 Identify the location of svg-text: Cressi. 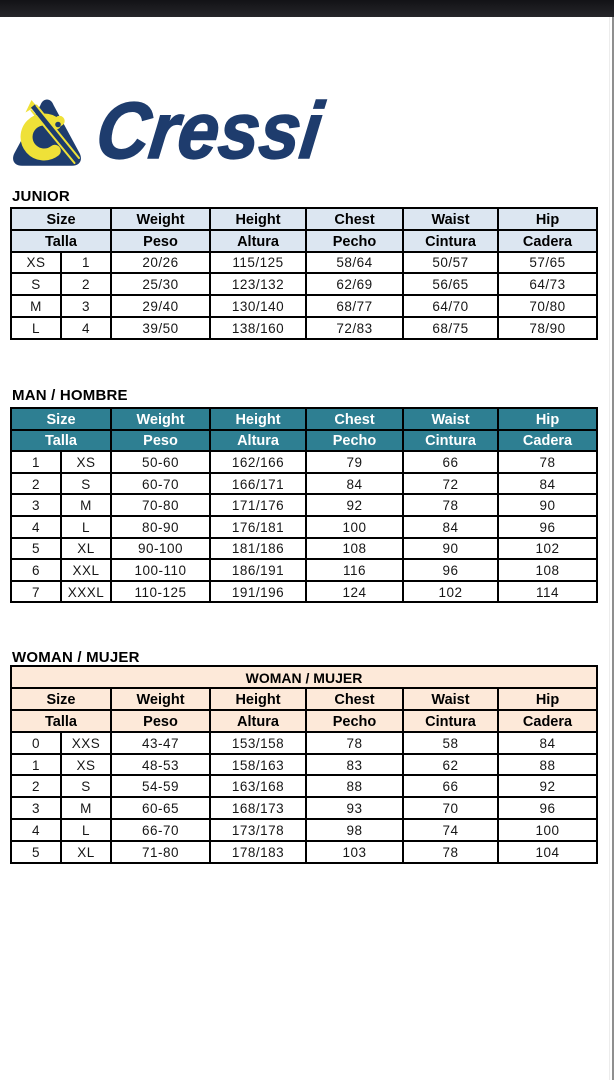
(210, 135).